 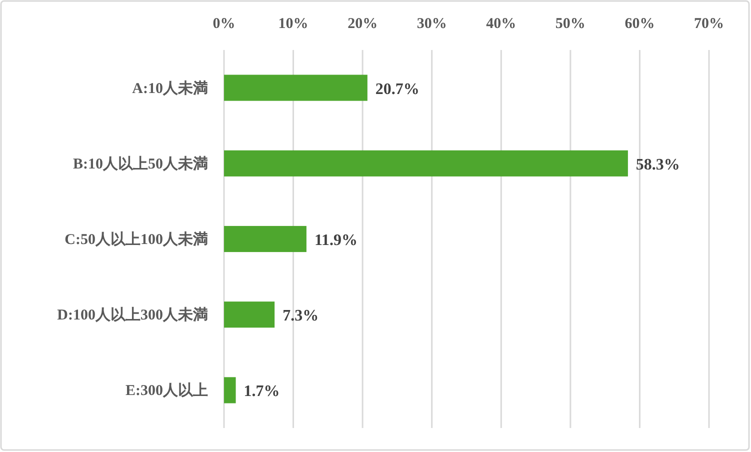 What do you see at coordinates (167, 391) in the screenshot?
I see `y-tick-label: E:300人以上` at bounding box center [167, 391].